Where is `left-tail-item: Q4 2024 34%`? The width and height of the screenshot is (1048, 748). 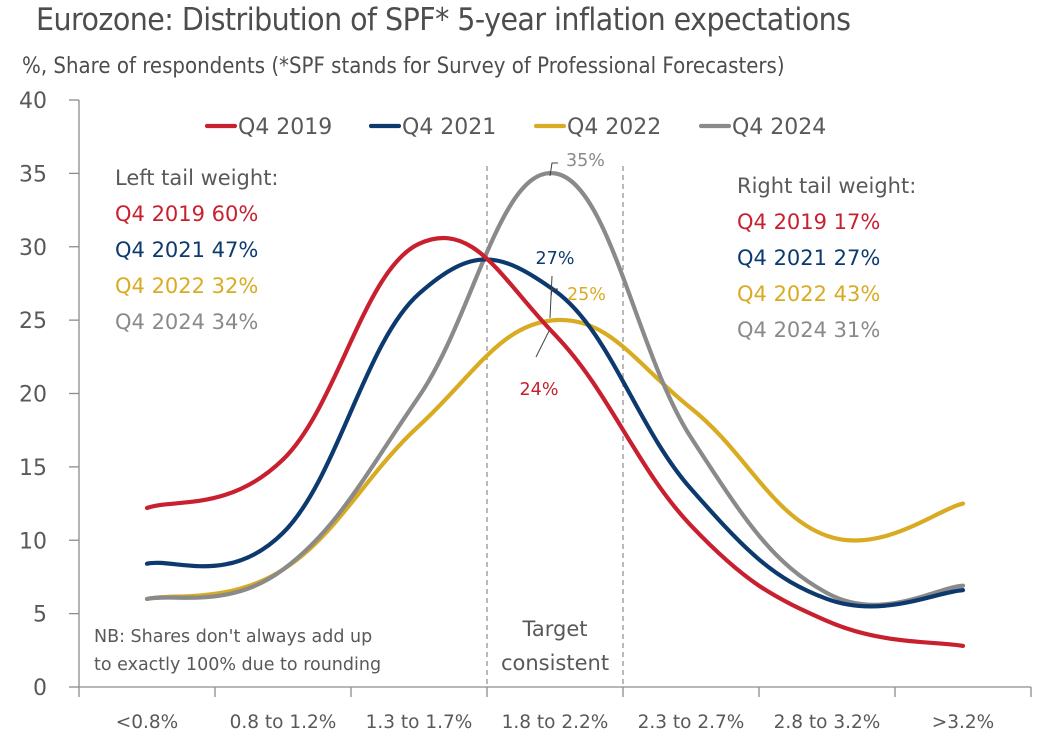
left-tail-item: Q4 2024 34% is located at coordinates (186, 322).